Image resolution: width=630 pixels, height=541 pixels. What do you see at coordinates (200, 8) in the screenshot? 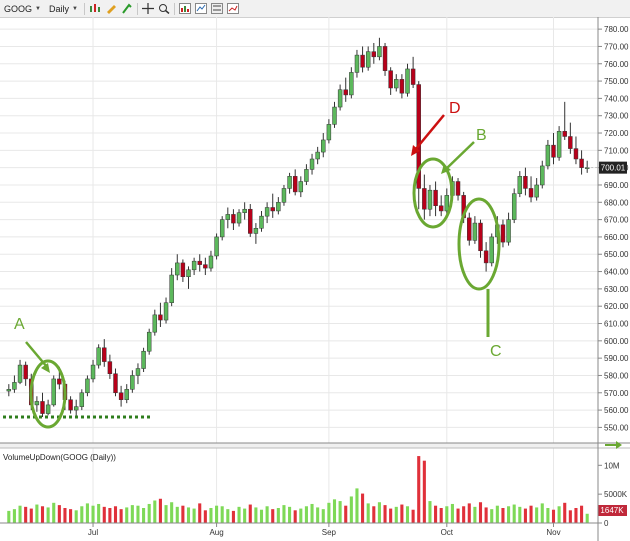
I see `indicator-icon` at bounding box center [200, 8].